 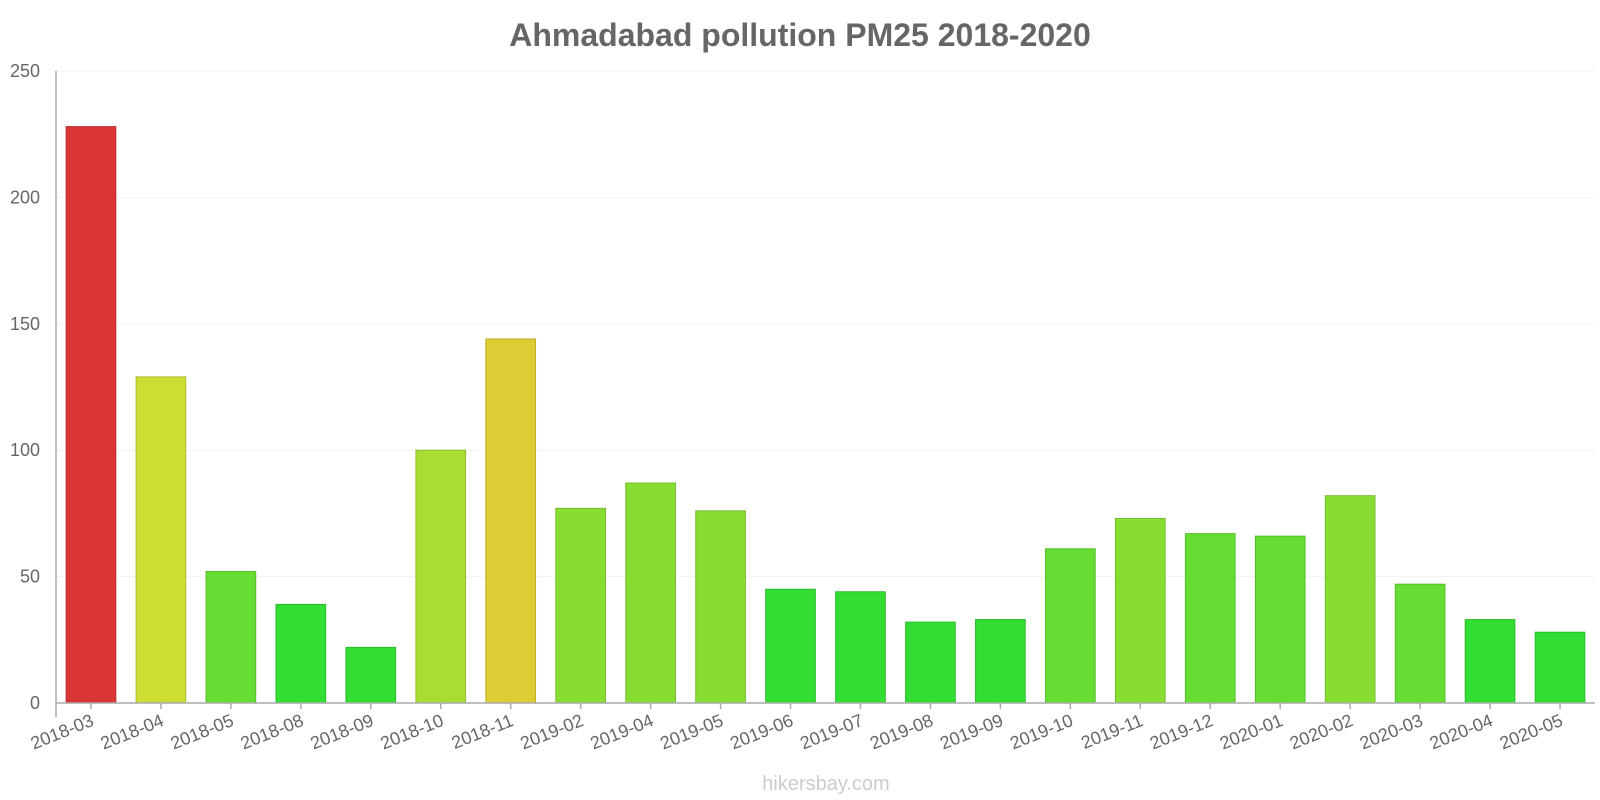 What do you see at coordinates (342, 731) in the screenshot?
I see `x-tick-label-2018-09: 2018-09` at bounding box center [342, 731].